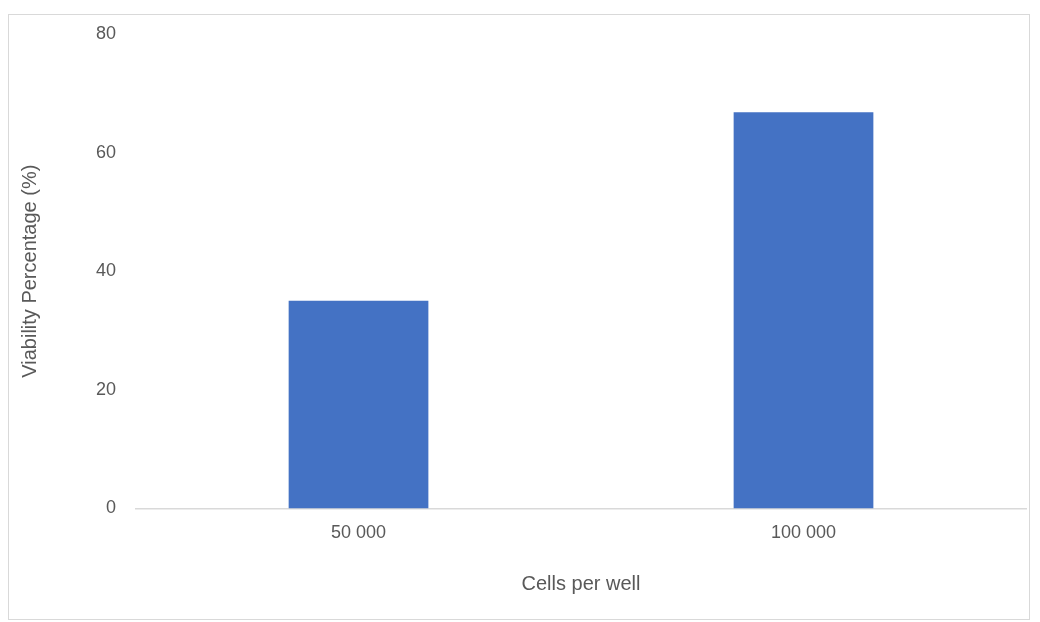 This screenshot has height=622, width=1040. What do you see at coordinates (358, 532) in the screenshot?
I see `x-tick-label: 50 000` at bounding box center [358, 532].